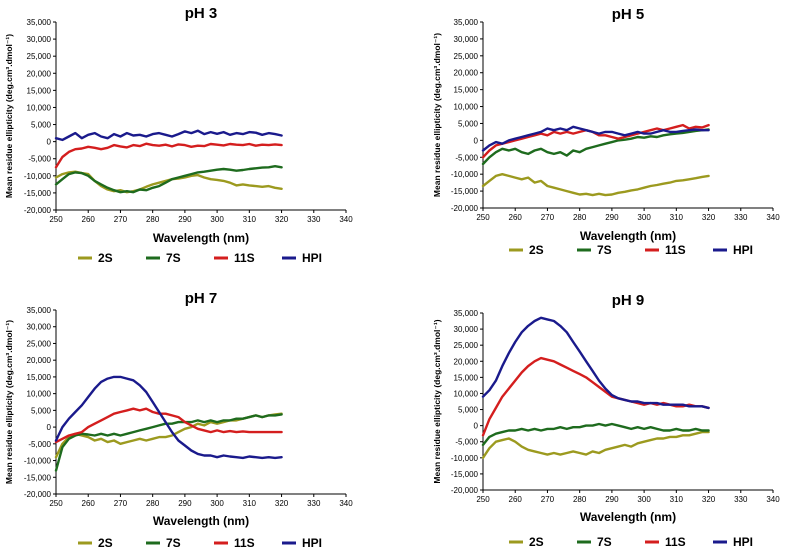 This screenshot has width=792, height=554. Describe the element at coordinates (628, 300) in the screenshot. I see `chart-title: pH 9` at that location.